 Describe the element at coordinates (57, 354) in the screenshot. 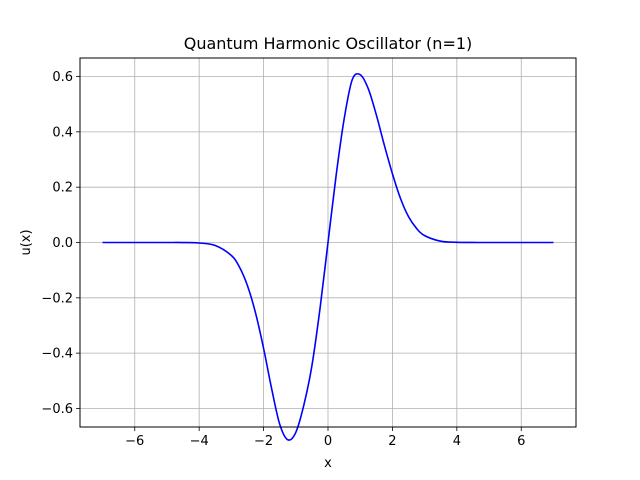

I see `y-tick-label: −0.4` at that location.